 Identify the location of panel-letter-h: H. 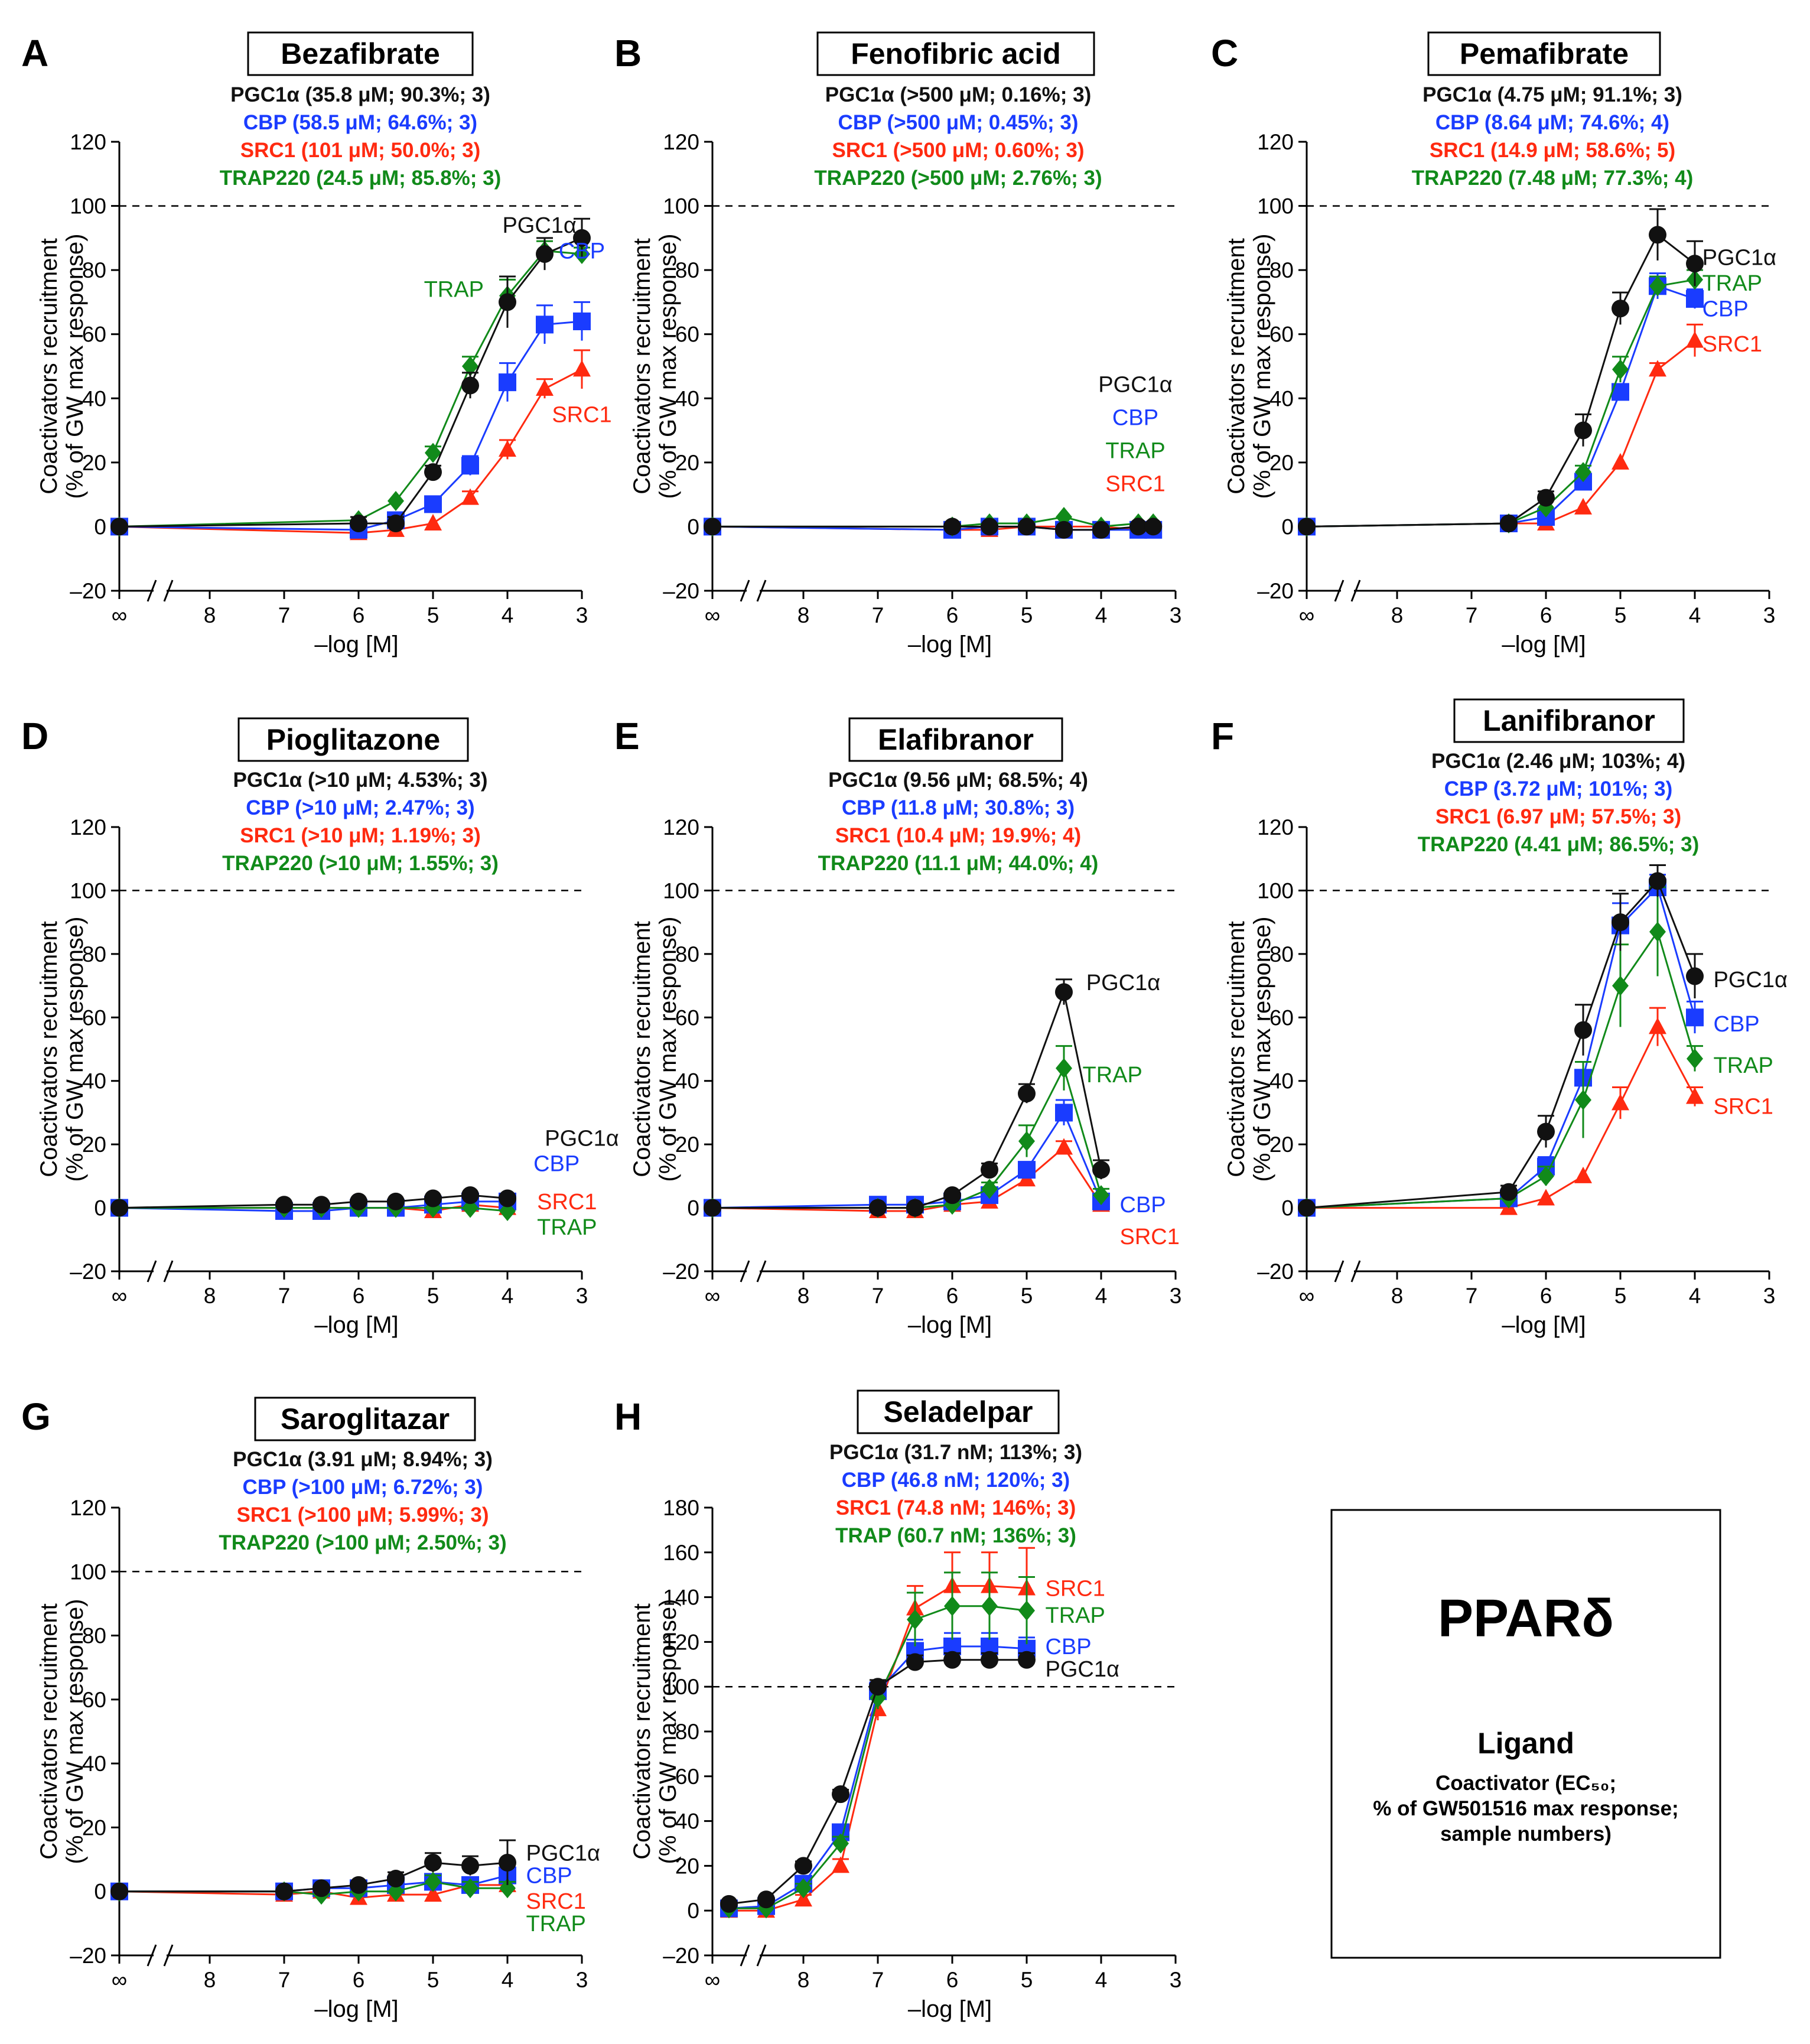
(628, 1417).